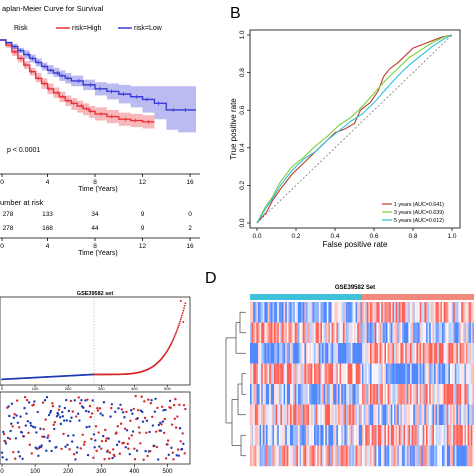 Image resolution: width=474 pixels, height=474 pixels. I want to click on survival-status-points, so click(93, 428).